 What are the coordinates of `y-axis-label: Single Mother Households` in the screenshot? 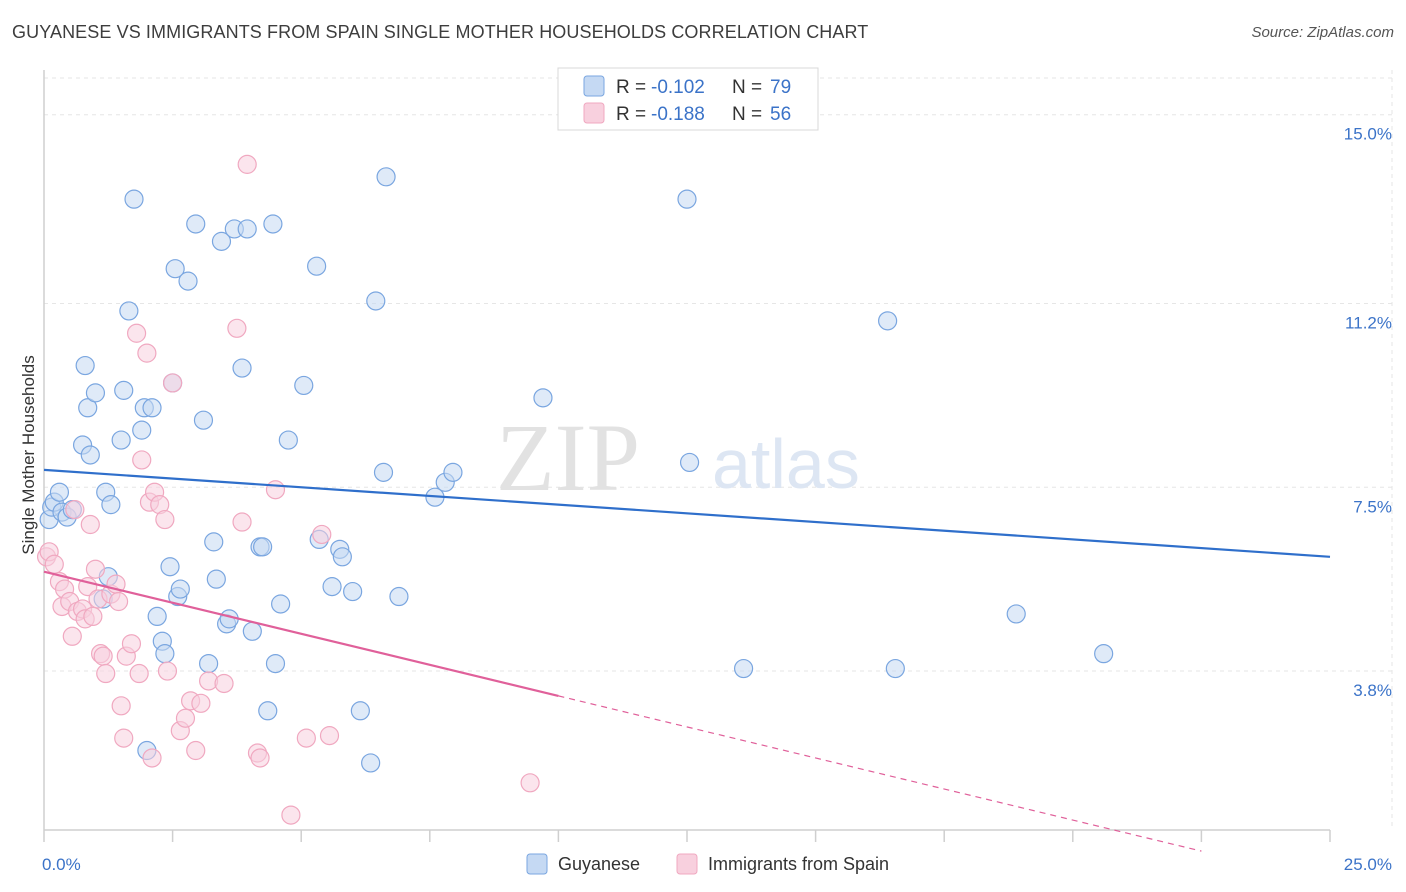 It's located at (28, 454).